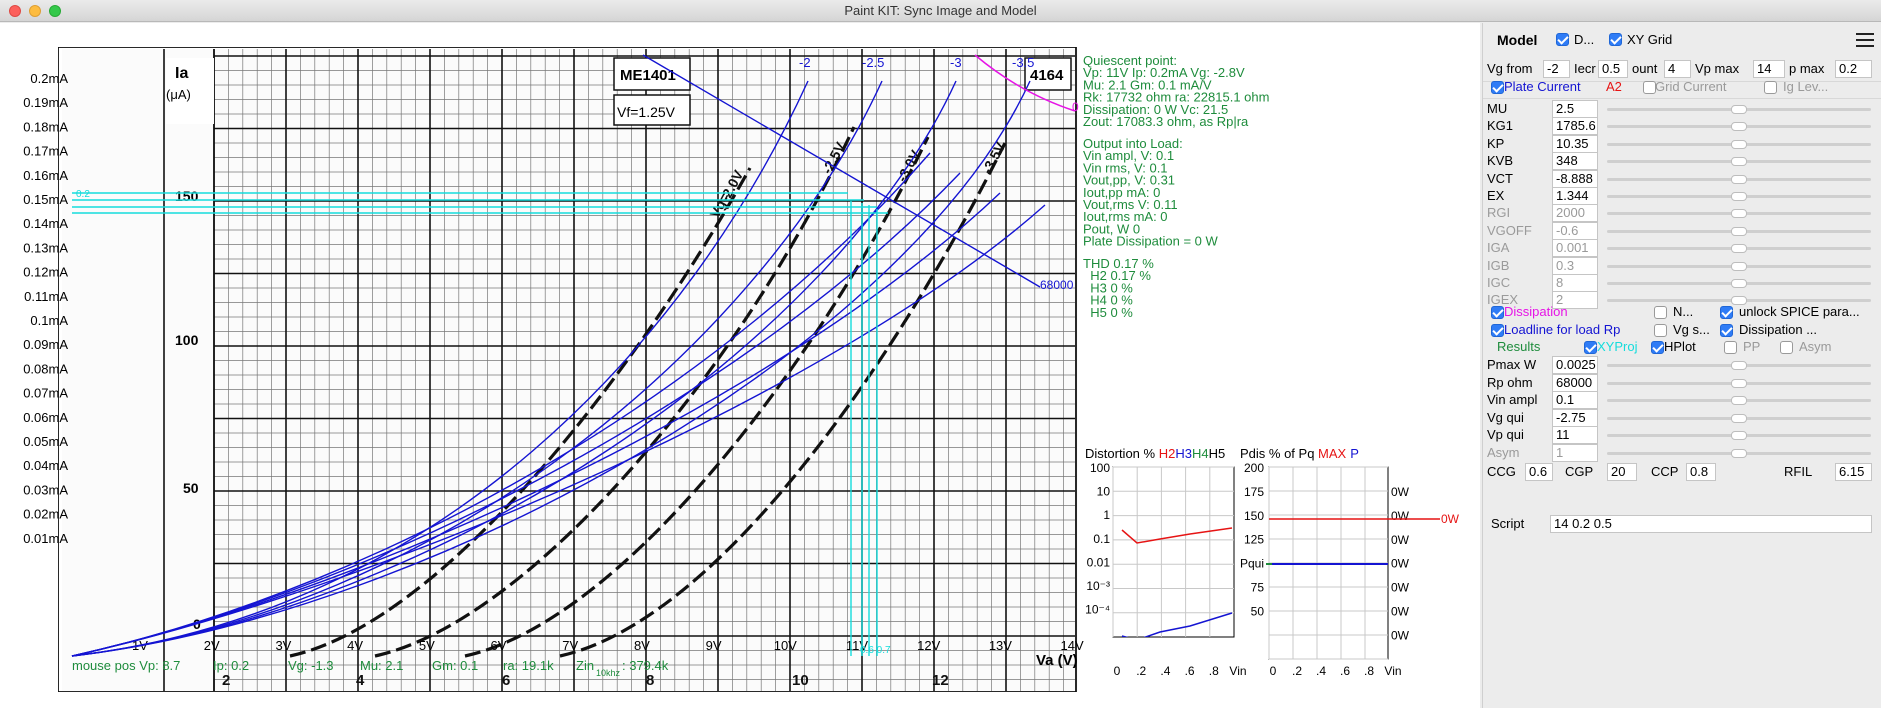  I want to click on model-label: Model, so click(1517, 40).